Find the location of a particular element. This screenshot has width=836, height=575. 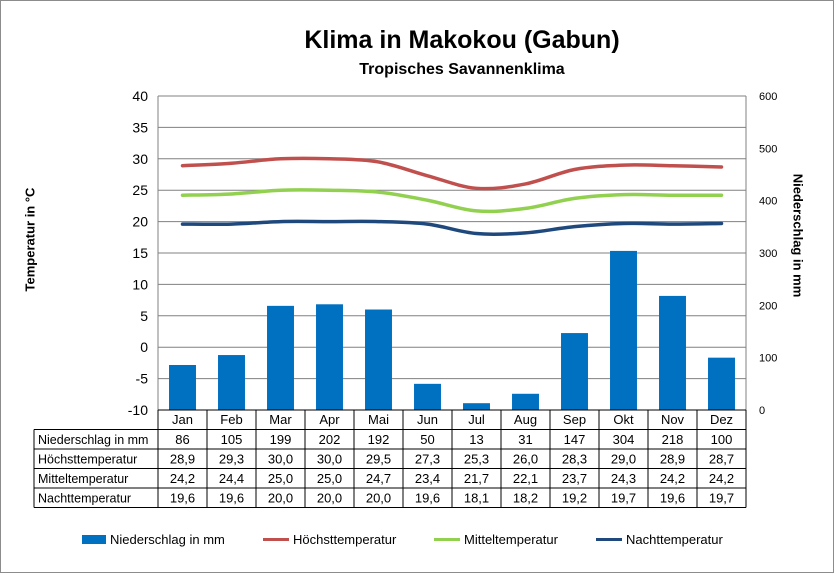

line-mean-temp is located at coordinates (452, 201).